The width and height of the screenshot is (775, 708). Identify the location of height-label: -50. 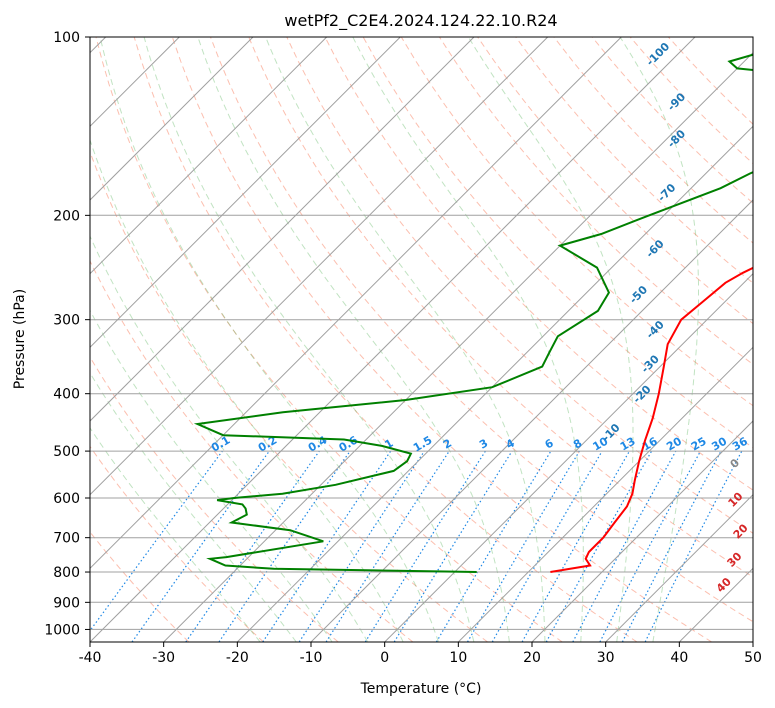
(638, 294).